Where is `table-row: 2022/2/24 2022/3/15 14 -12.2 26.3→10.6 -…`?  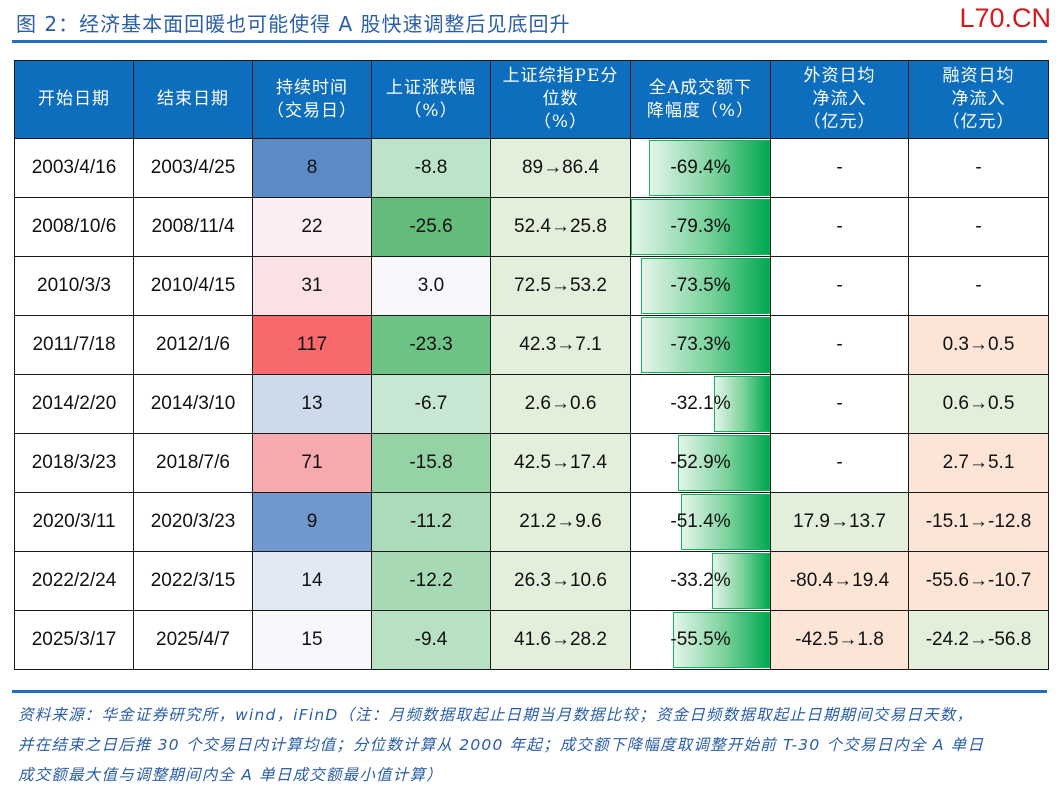 table-row: 2022/2/24 2022/3/15 14 -12.2 26.3→10.6 -… is located at coordinates (531, 581).